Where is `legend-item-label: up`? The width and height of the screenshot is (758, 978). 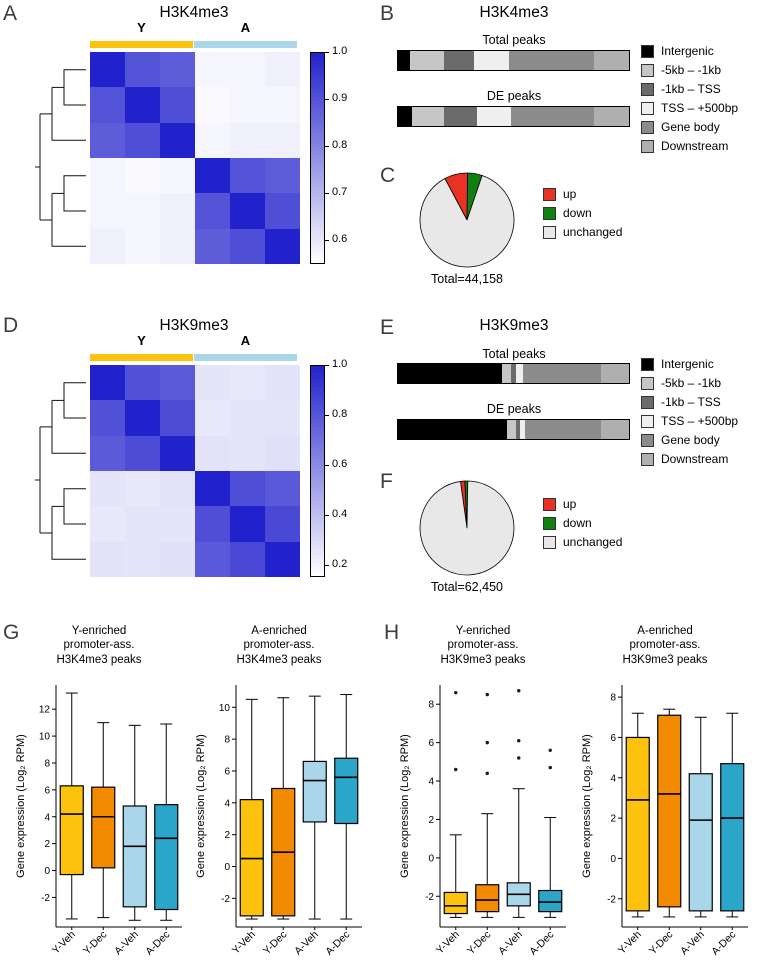
legend-item-label: up is located at coordinates (570, 194).